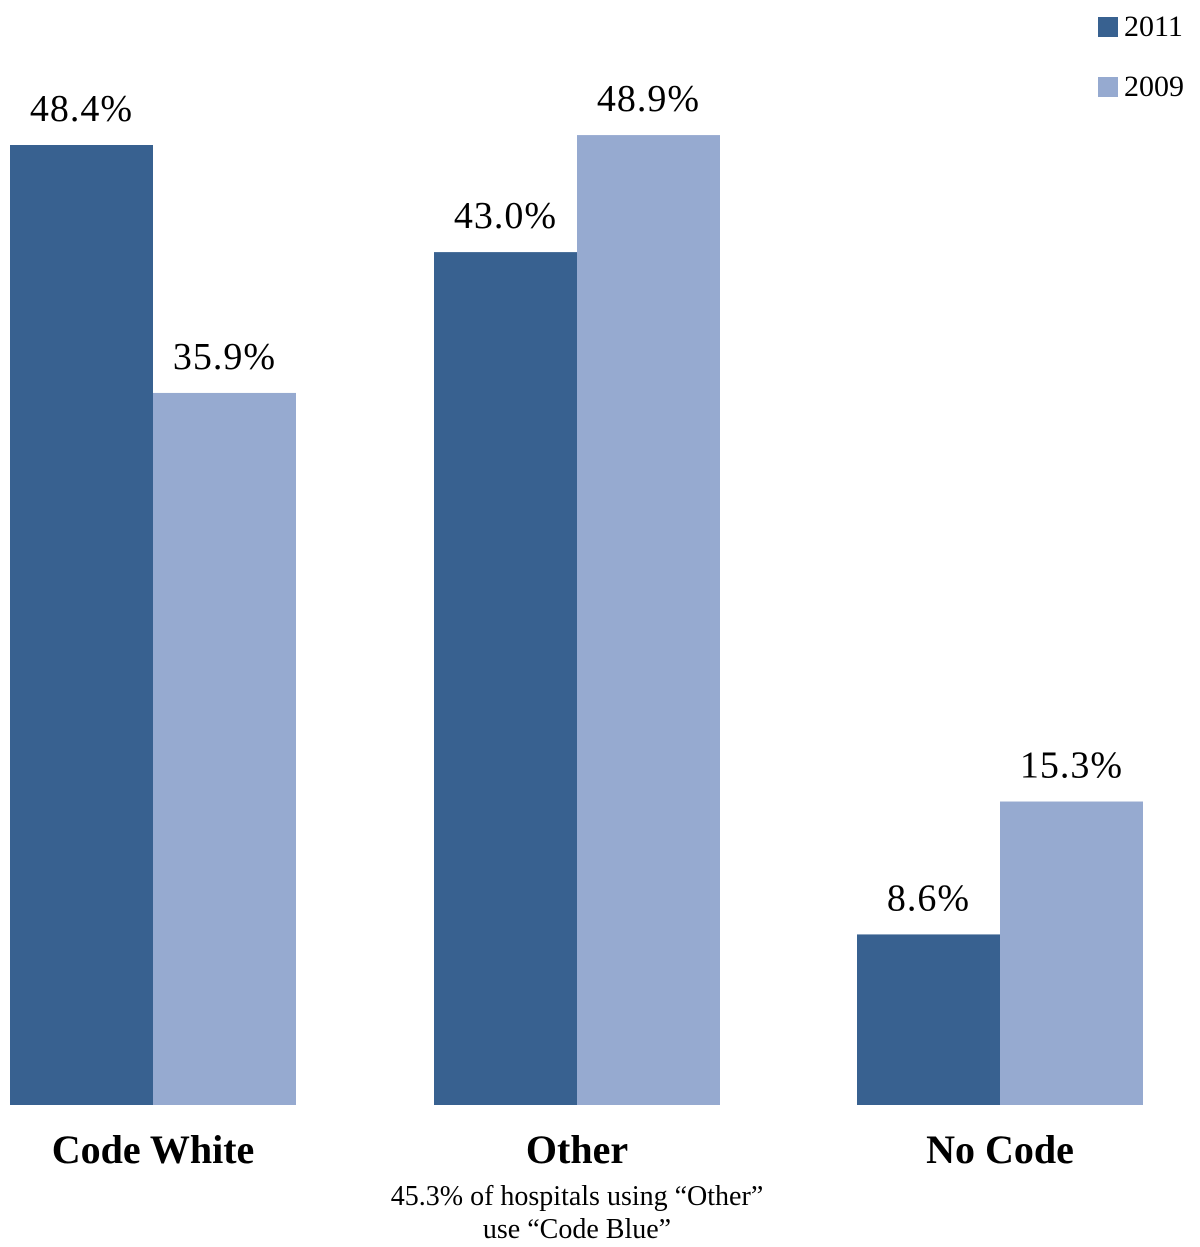 The height and width of the screenshot is (1247, 1200). I want to click on bar-code-white-2011, so click(81, 625).